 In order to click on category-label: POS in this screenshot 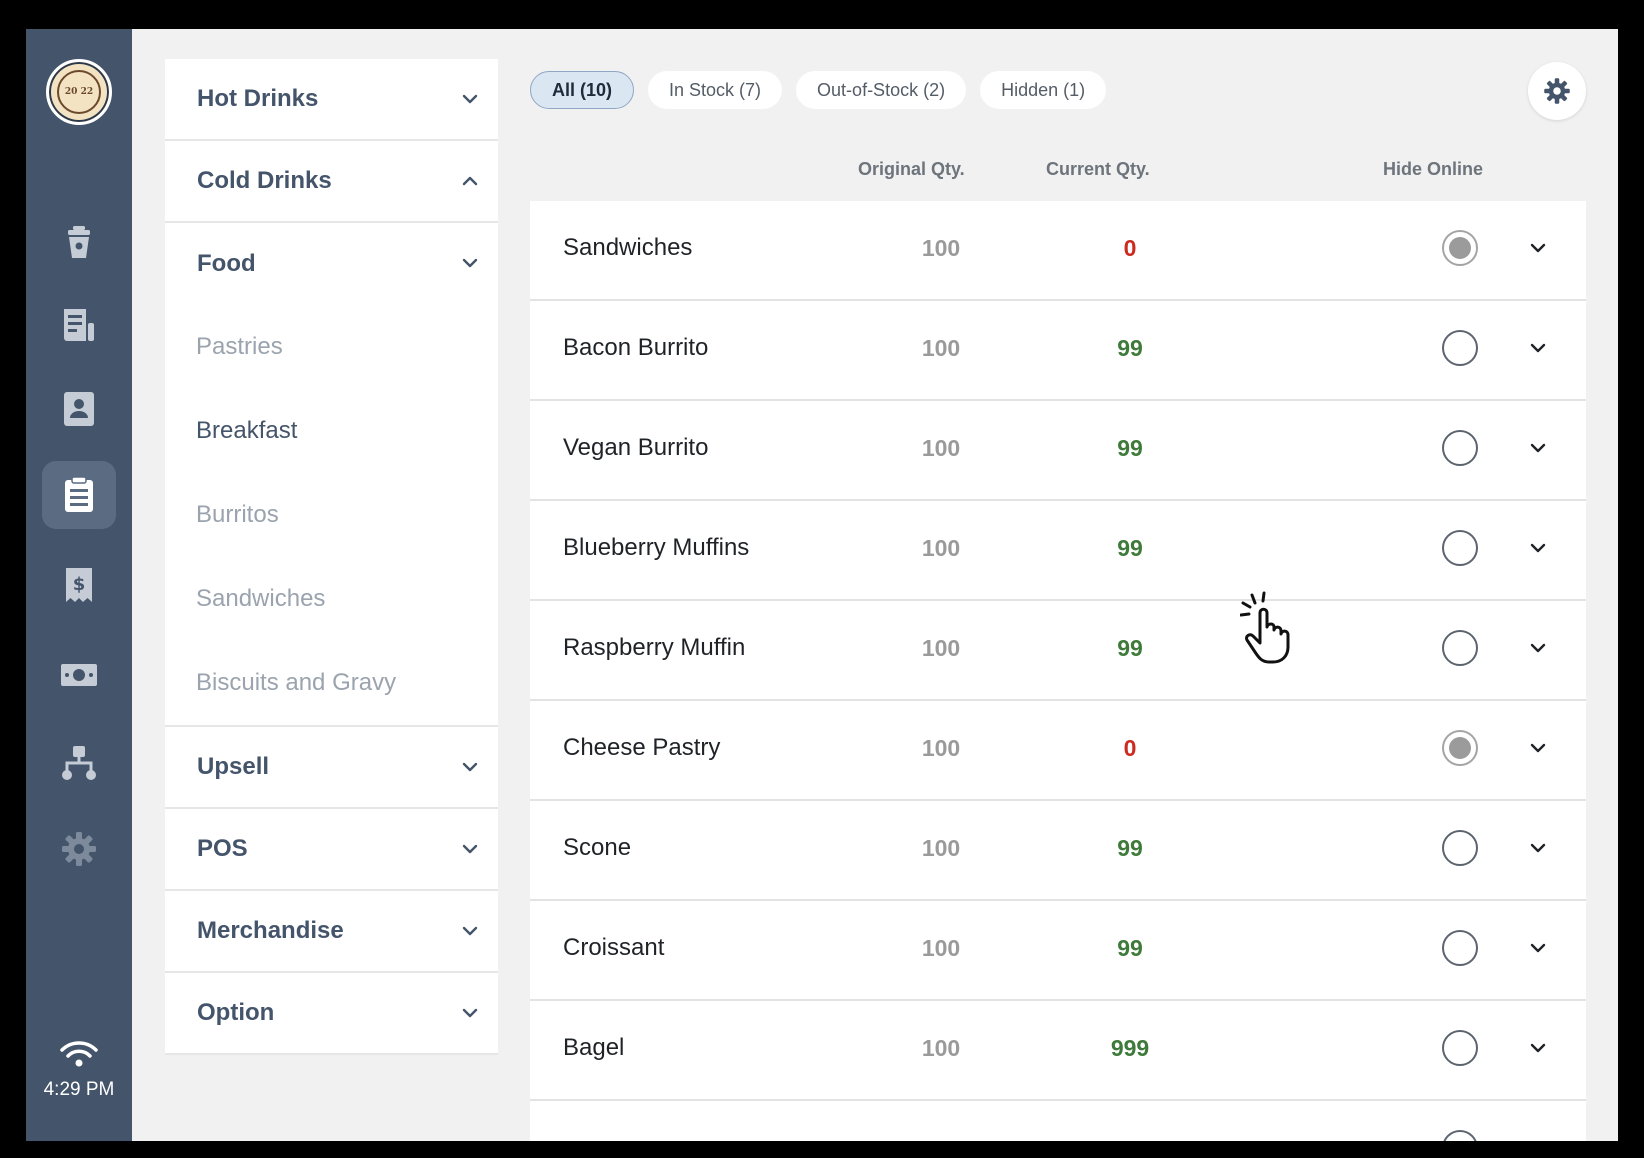, I will do `click(222, 848)`.